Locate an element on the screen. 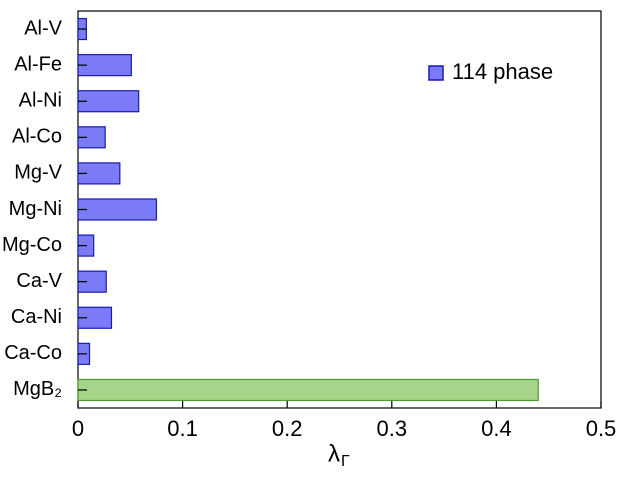 This screenshot has height=483, width=638. y-tick-label: Al-V is located at coordinates (43, 28).